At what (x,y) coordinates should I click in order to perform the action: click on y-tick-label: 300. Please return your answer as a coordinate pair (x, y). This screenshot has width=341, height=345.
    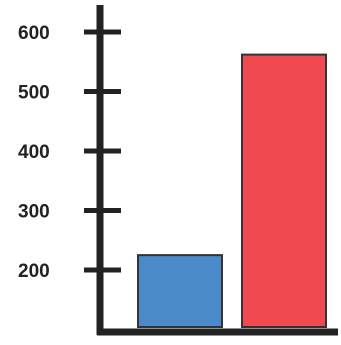
    Looking at the image, I should click on (34, 212).